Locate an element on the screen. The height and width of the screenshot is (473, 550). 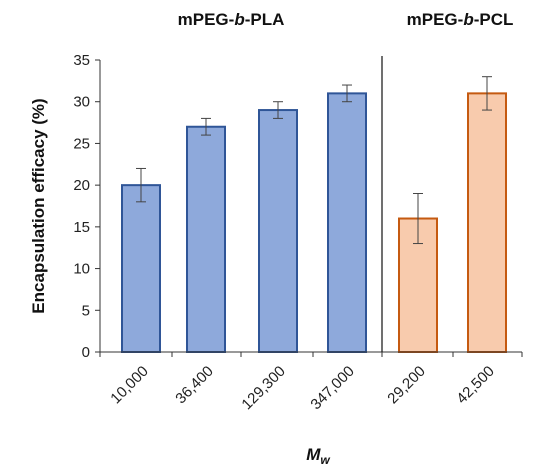
y-tick-label: 25 is located at coordinates (81, 143).